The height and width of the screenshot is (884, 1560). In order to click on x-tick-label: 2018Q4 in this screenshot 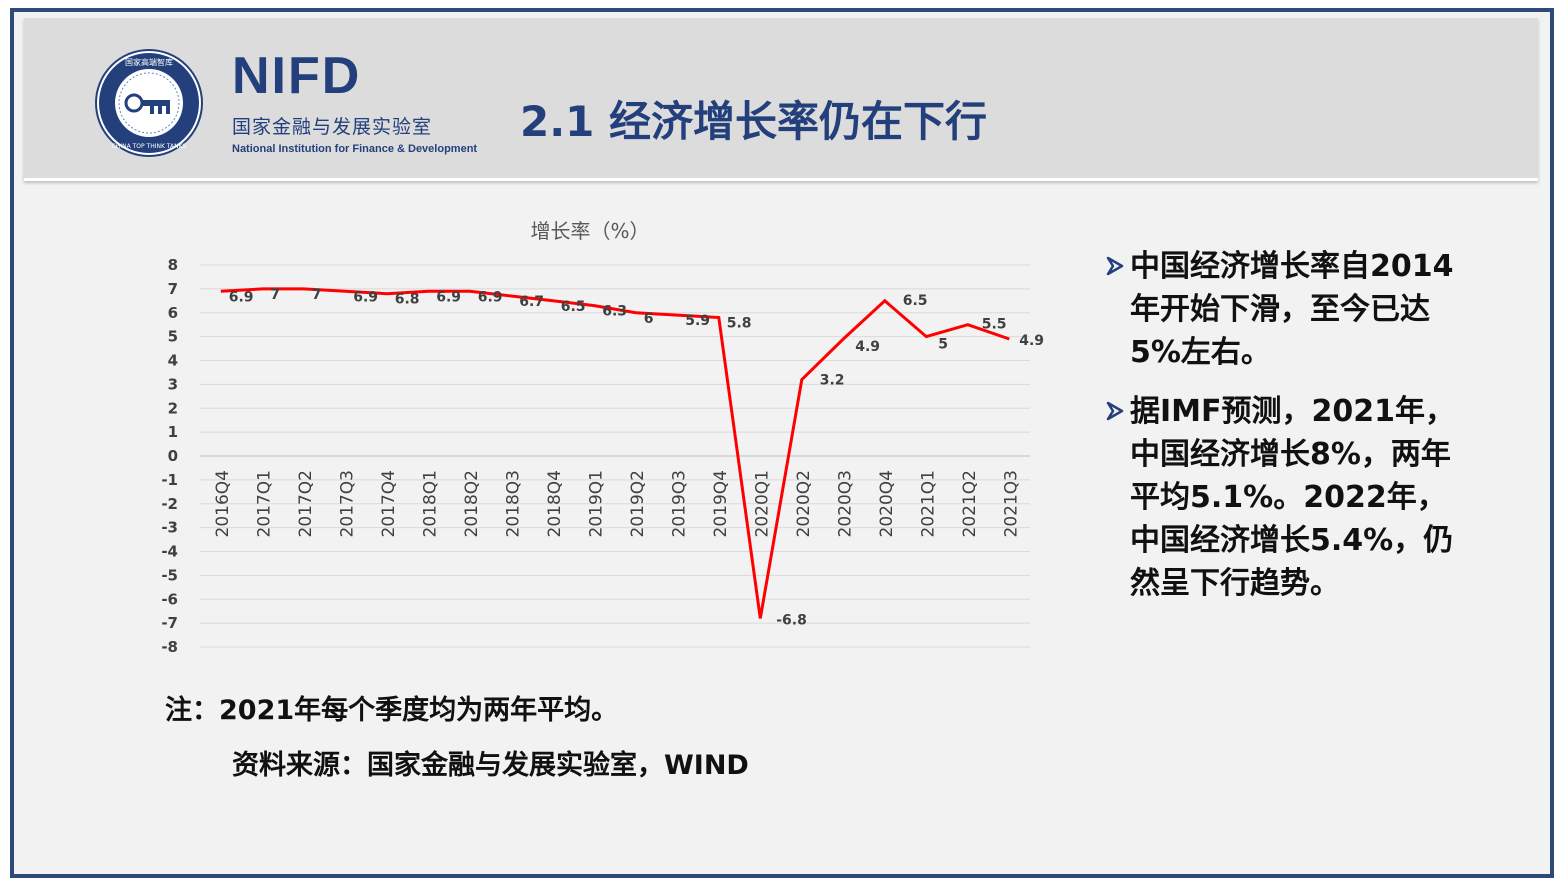, I will do `click(555, 503)`.